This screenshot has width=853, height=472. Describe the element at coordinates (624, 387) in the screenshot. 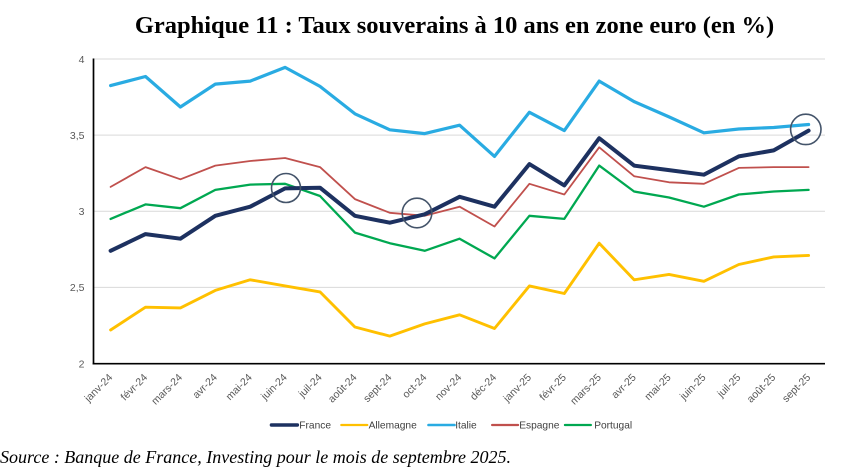

I see `svg-text: avr-25` at that location.